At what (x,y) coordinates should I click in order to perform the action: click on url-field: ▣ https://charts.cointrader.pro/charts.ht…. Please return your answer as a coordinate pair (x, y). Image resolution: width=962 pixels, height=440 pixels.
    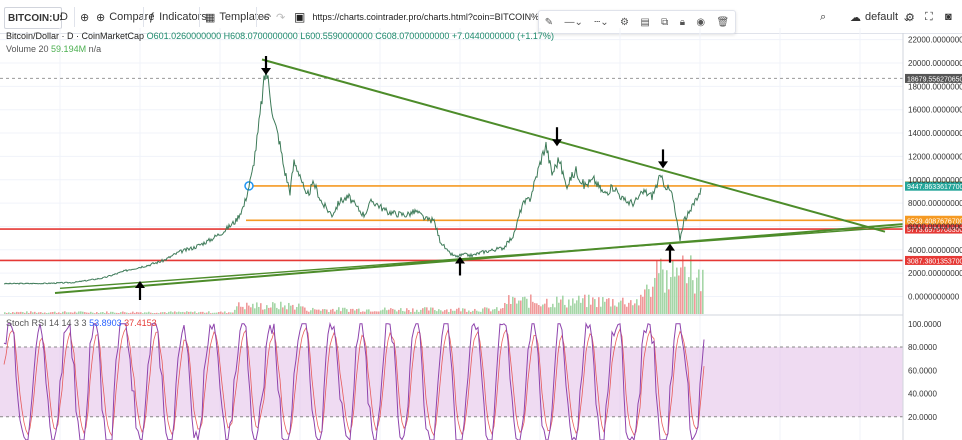
    Looking at the image, I should click on (431, 17).